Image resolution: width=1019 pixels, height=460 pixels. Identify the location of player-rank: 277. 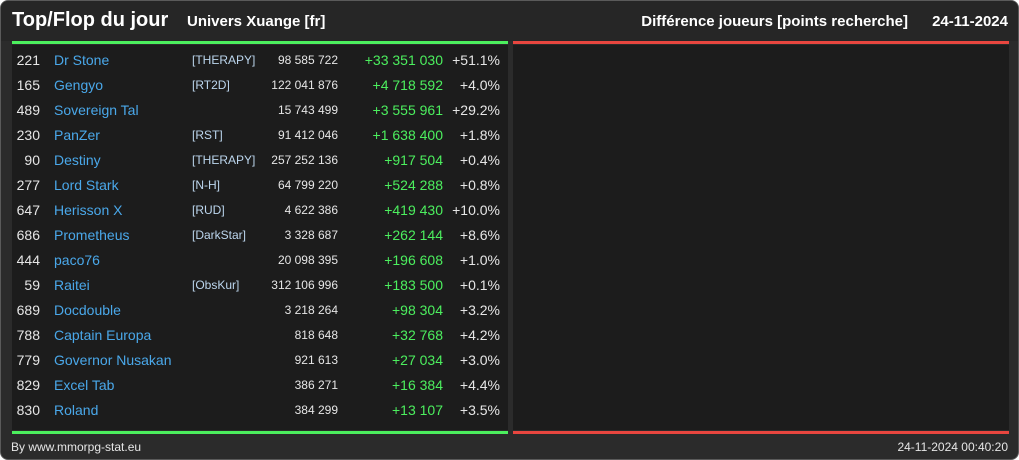
(28, 185).